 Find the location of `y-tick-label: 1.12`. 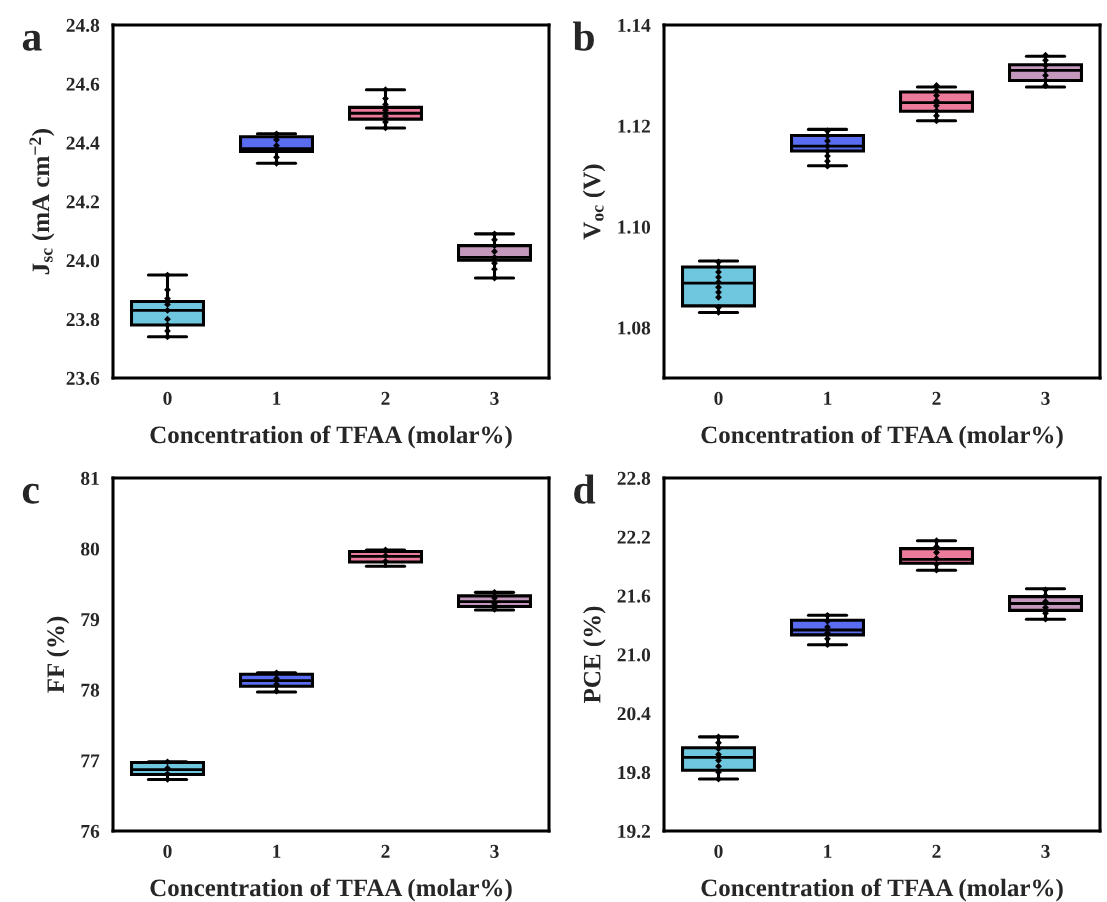

y-tick-label: 1.12 is located at coordinates (634, 126).